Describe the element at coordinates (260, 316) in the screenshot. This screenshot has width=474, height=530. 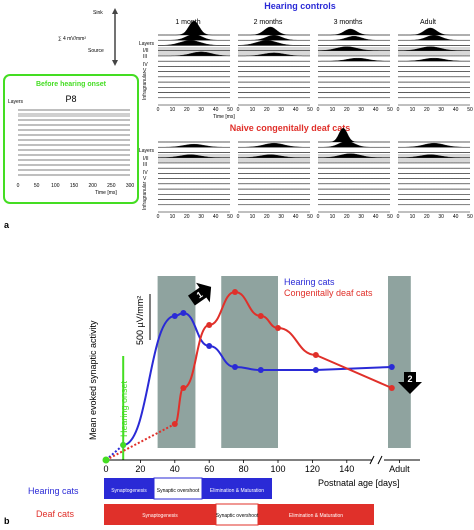
I see `deaf-point` at that location.